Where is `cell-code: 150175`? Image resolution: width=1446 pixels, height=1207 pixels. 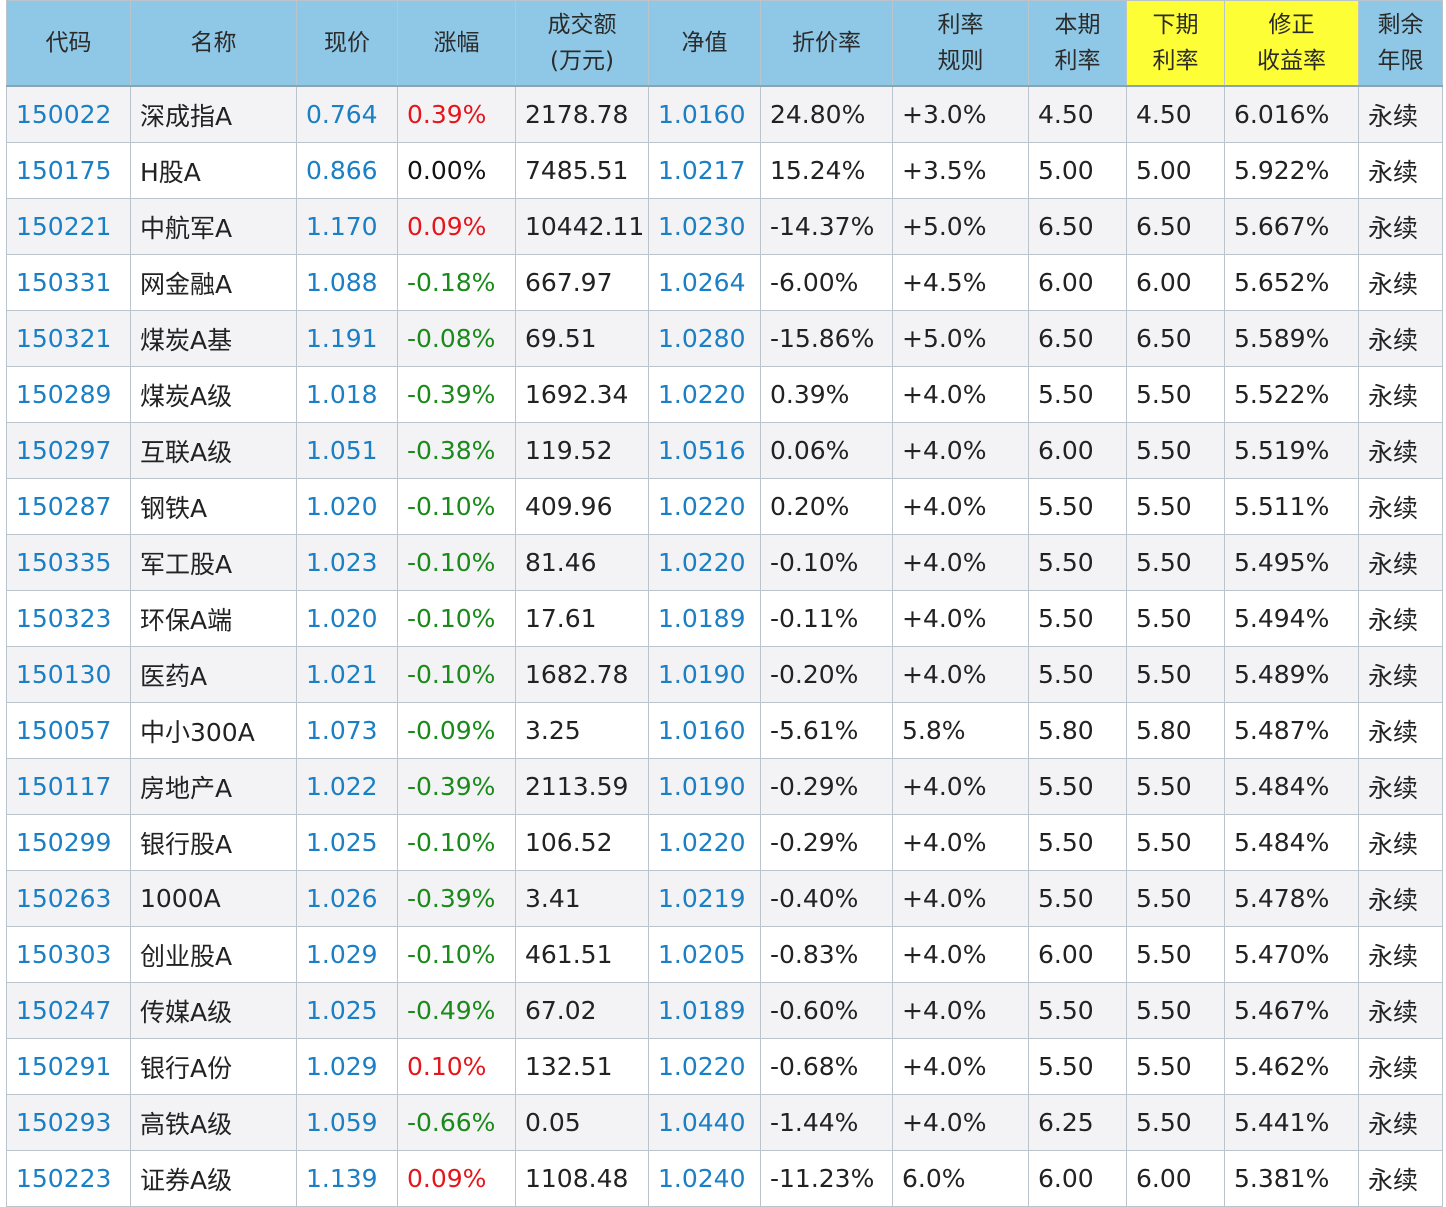 cell-code: 150175 is located at coordinates (68, 170).